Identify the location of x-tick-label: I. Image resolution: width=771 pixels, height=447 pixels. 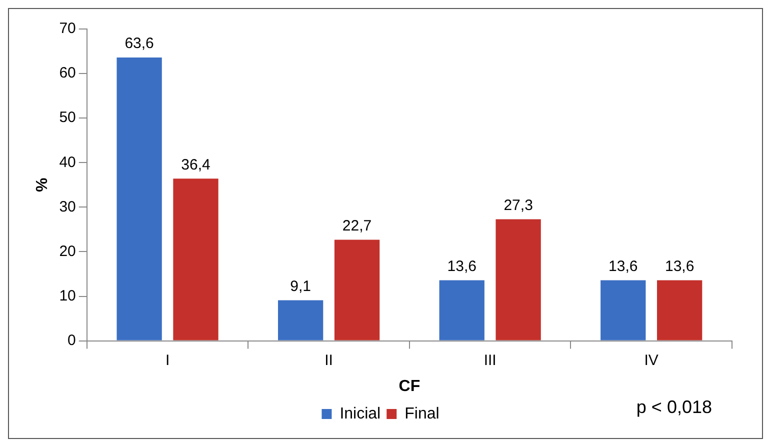
(167, 360).